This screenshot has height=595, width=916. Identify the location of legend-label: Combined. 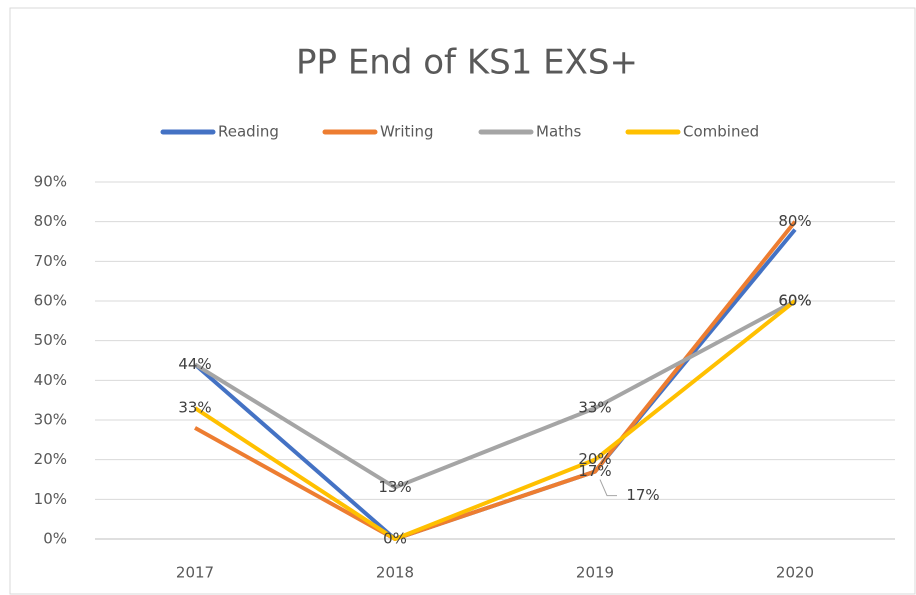
(721, 132).